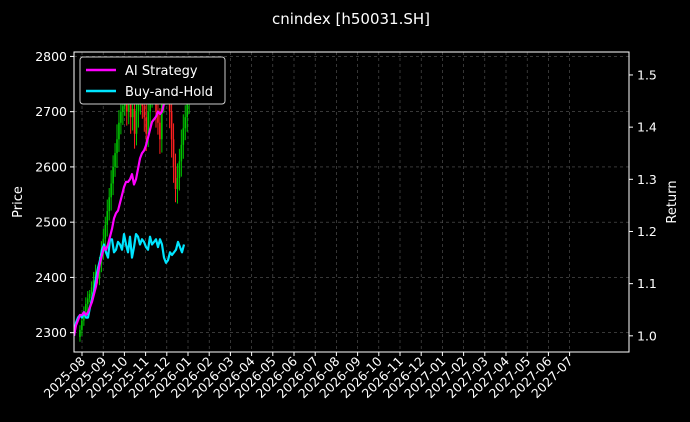  What do you see at coordinates (647, 283) in the screenshot?
I see `y2-tick-label: 1.1` at bounding box center [647, 283].